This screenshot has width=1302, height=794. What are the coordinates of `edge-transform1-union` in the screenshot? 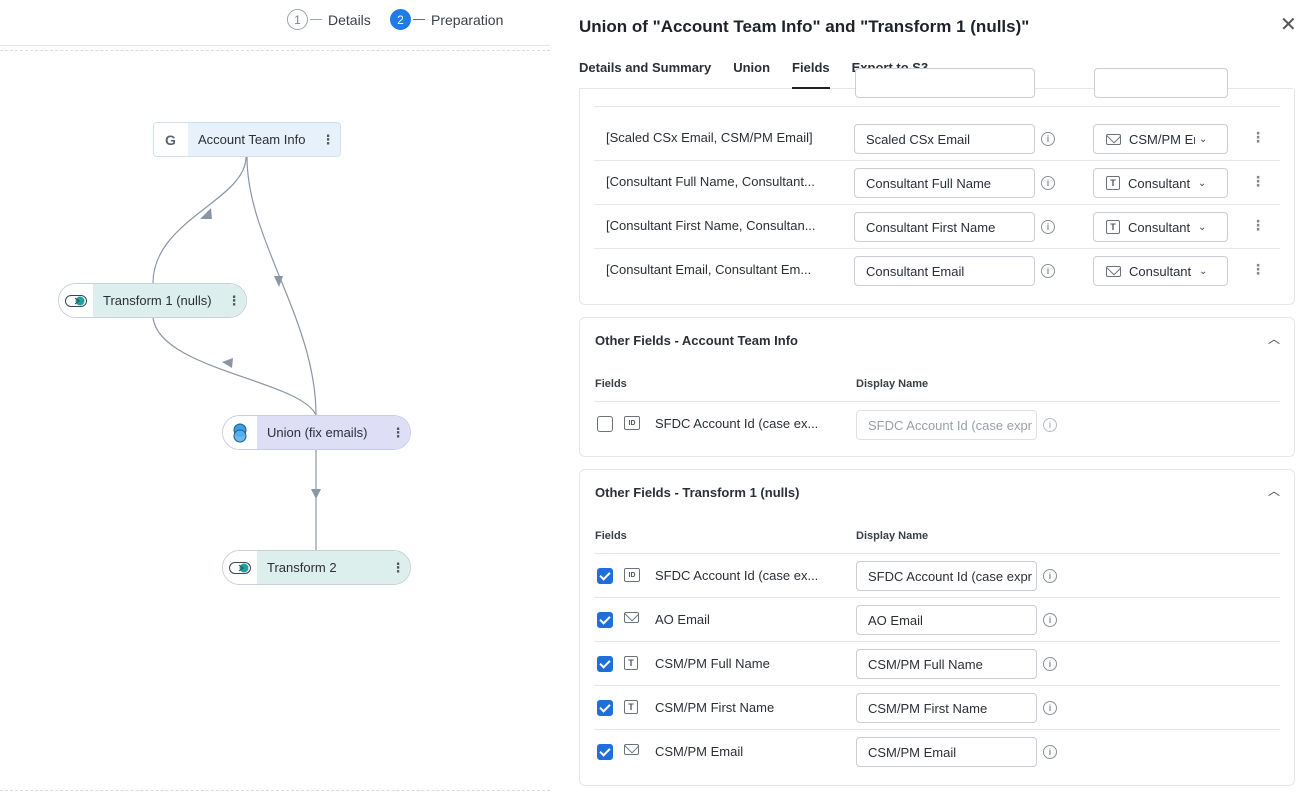 It's located at (234, 366).